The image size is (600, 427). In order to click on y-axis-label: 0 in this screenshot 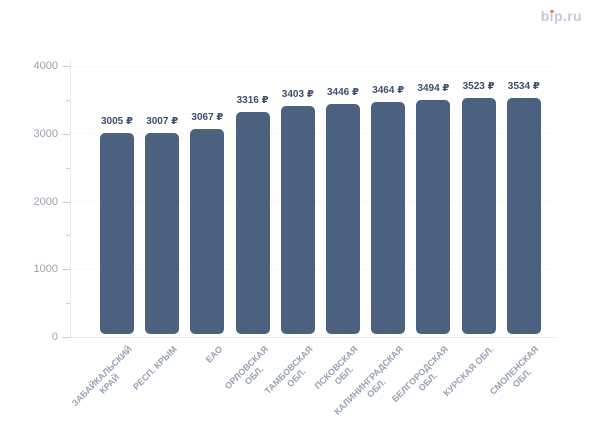, I will do `click(54, 337)`.